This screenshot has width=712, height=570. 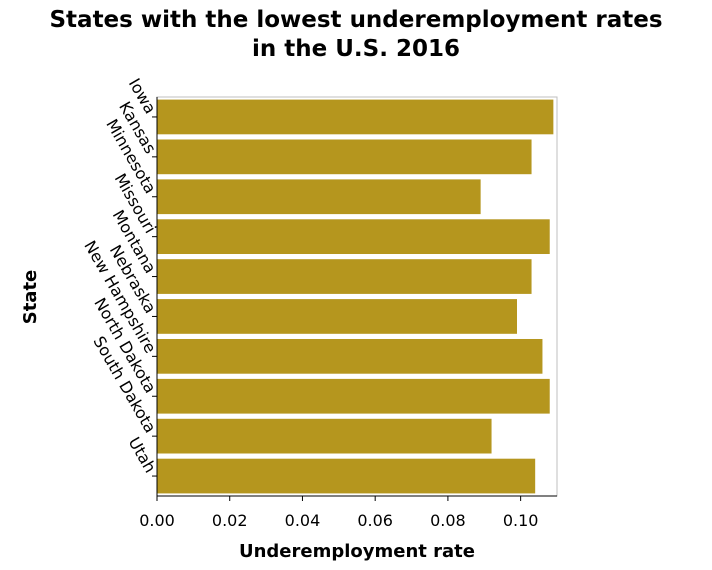 What do you see at coordinates (337, 316) in the screenshot?
I see `bar-nebraska` at bounding box center [337, 316].